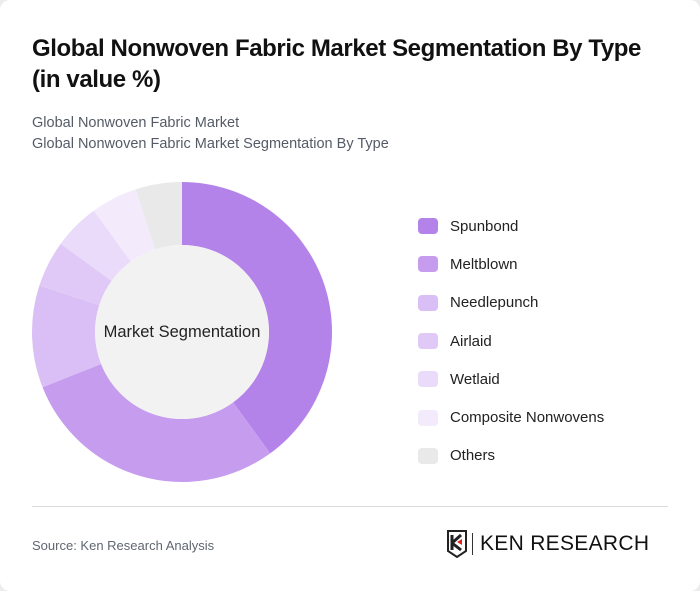 The image size is (700, 591). I want to click on donut-slice-meltblown, so click(156, 423).